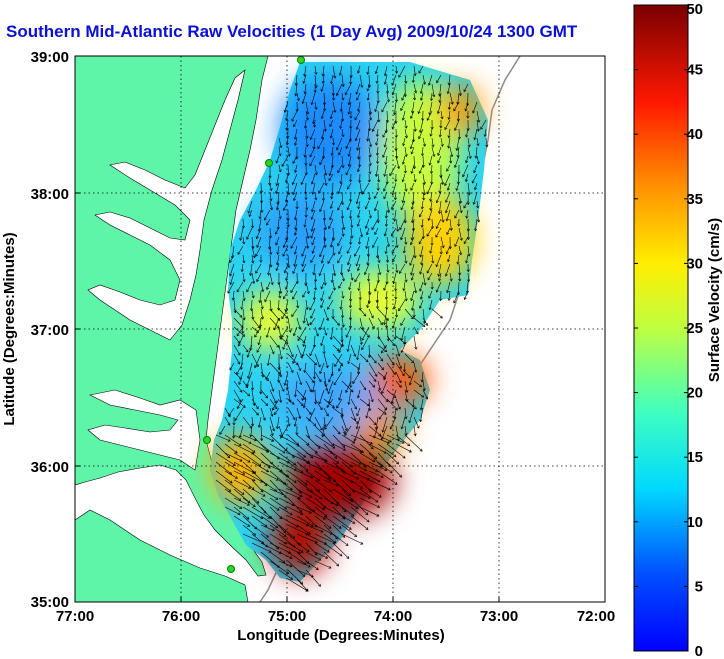  Describe the element at coordinates (694, 70) in the screenshot. I see `colorbar-tick-label: 45` at that location.